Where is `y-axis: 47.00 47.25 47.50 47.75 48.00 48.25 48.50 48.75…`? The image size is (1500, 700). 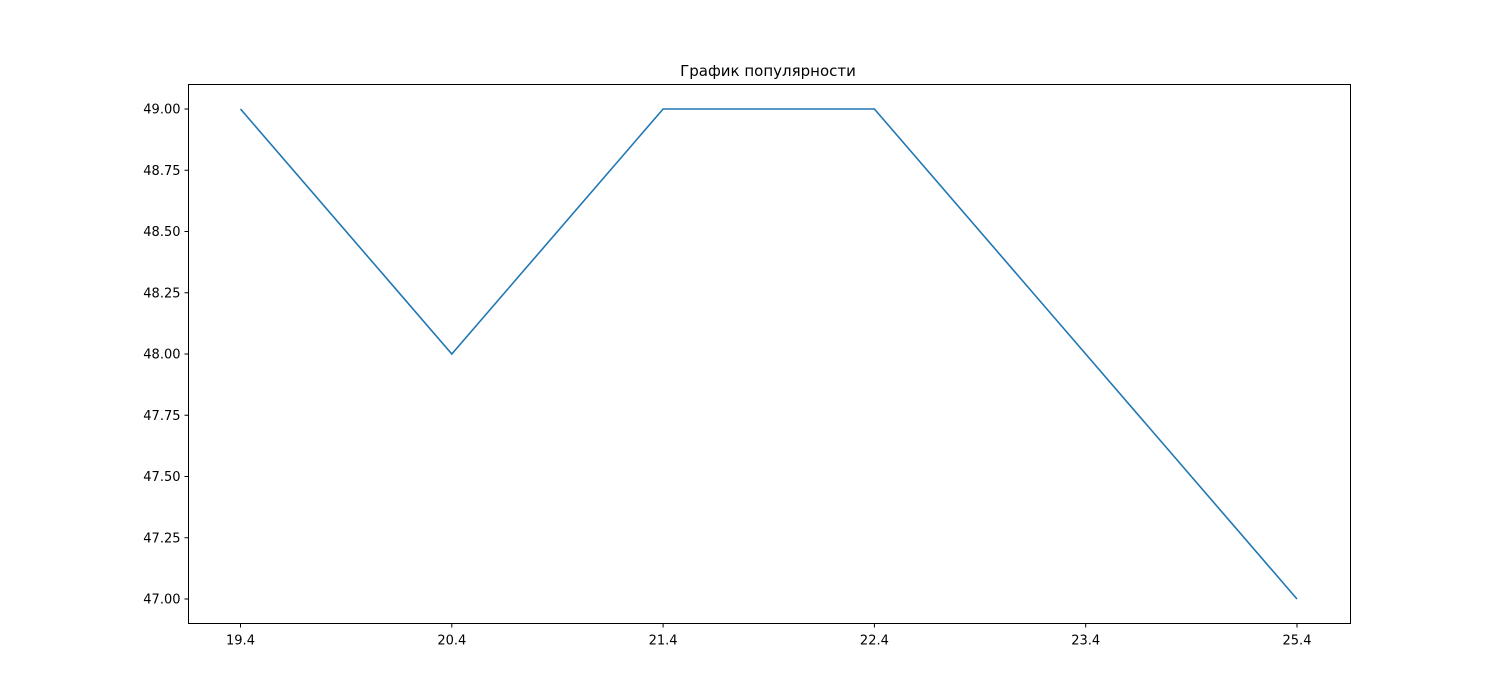 y-axis: 47.00 47.25 47.50 47.75 48.00 48.25 48.50 48.75… is located at coordinates (166, 355).